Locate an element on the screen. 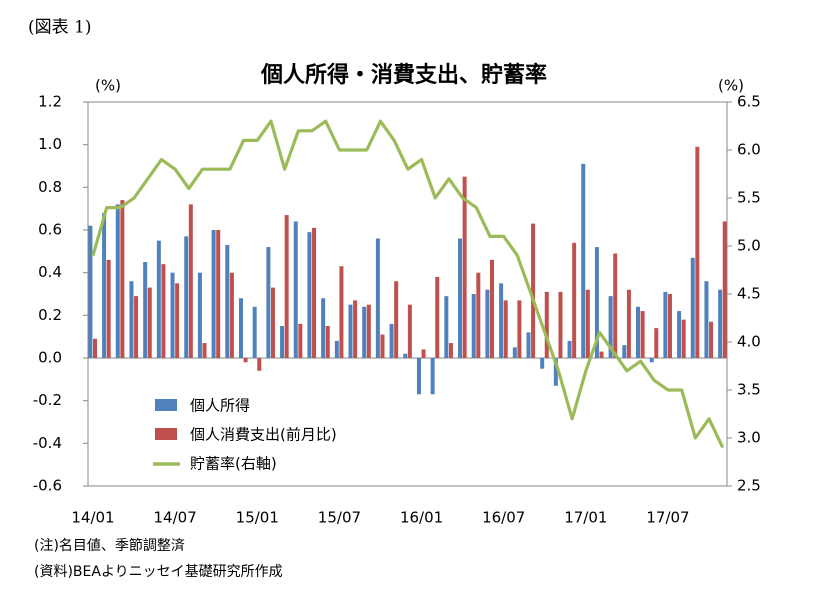 The image size is (838, 606). x-tick-label: 17/07 is located at coordinates (667, 518).